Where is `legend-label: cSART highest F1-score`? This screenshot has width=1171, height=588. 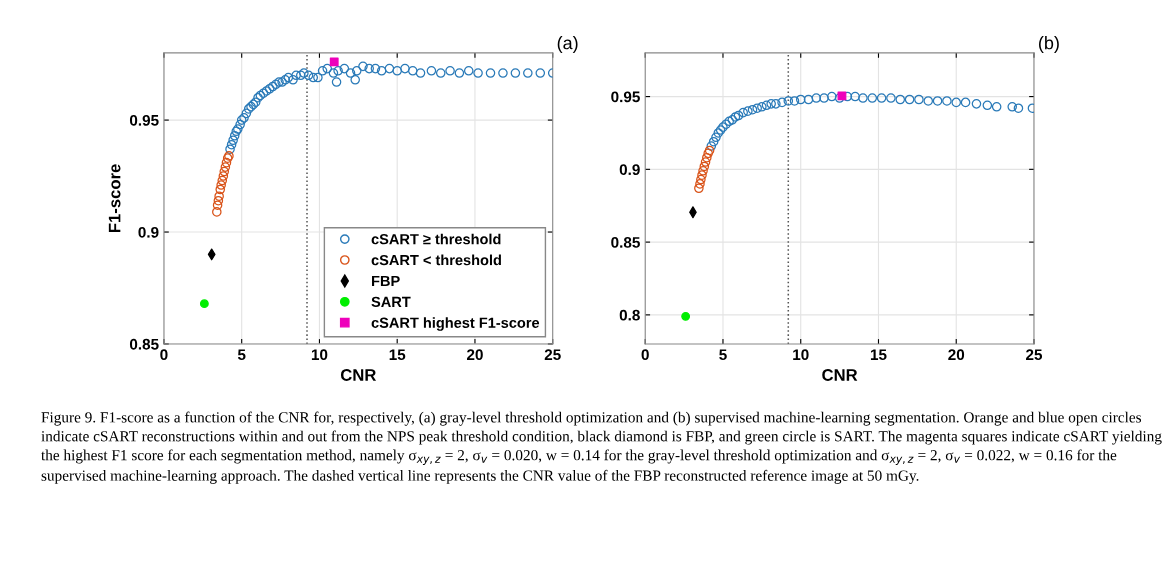 legend-label: cSART highest F1-score is located at coordinates (455, 324).